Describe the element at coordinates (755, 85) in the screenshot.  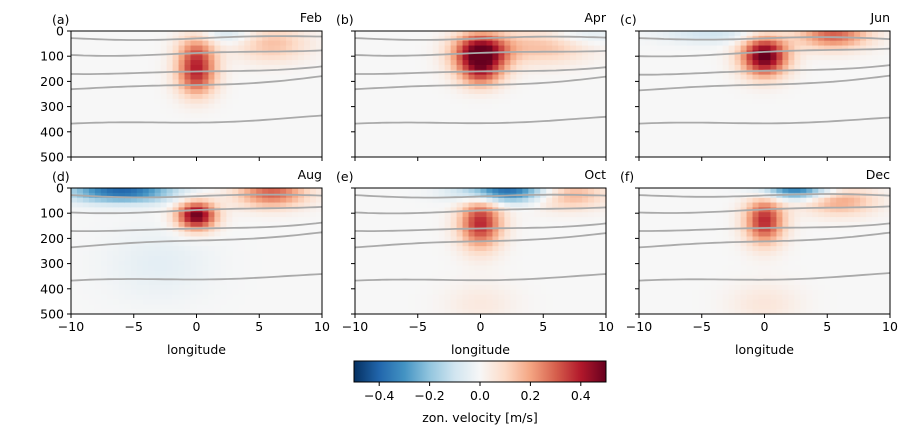
I see `panel-jun: (c) Jun` at that location.